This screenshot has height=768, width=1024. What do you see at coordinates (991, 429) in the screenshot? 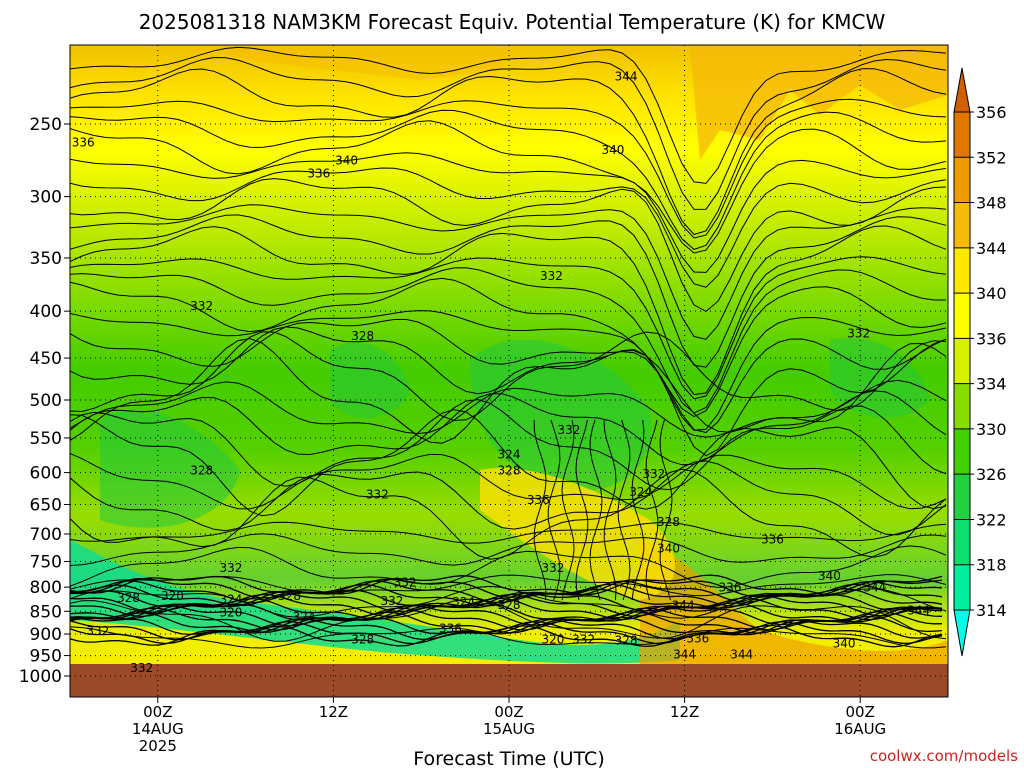
I see `colorbar-label: 330` at bounding box center [991, 429].